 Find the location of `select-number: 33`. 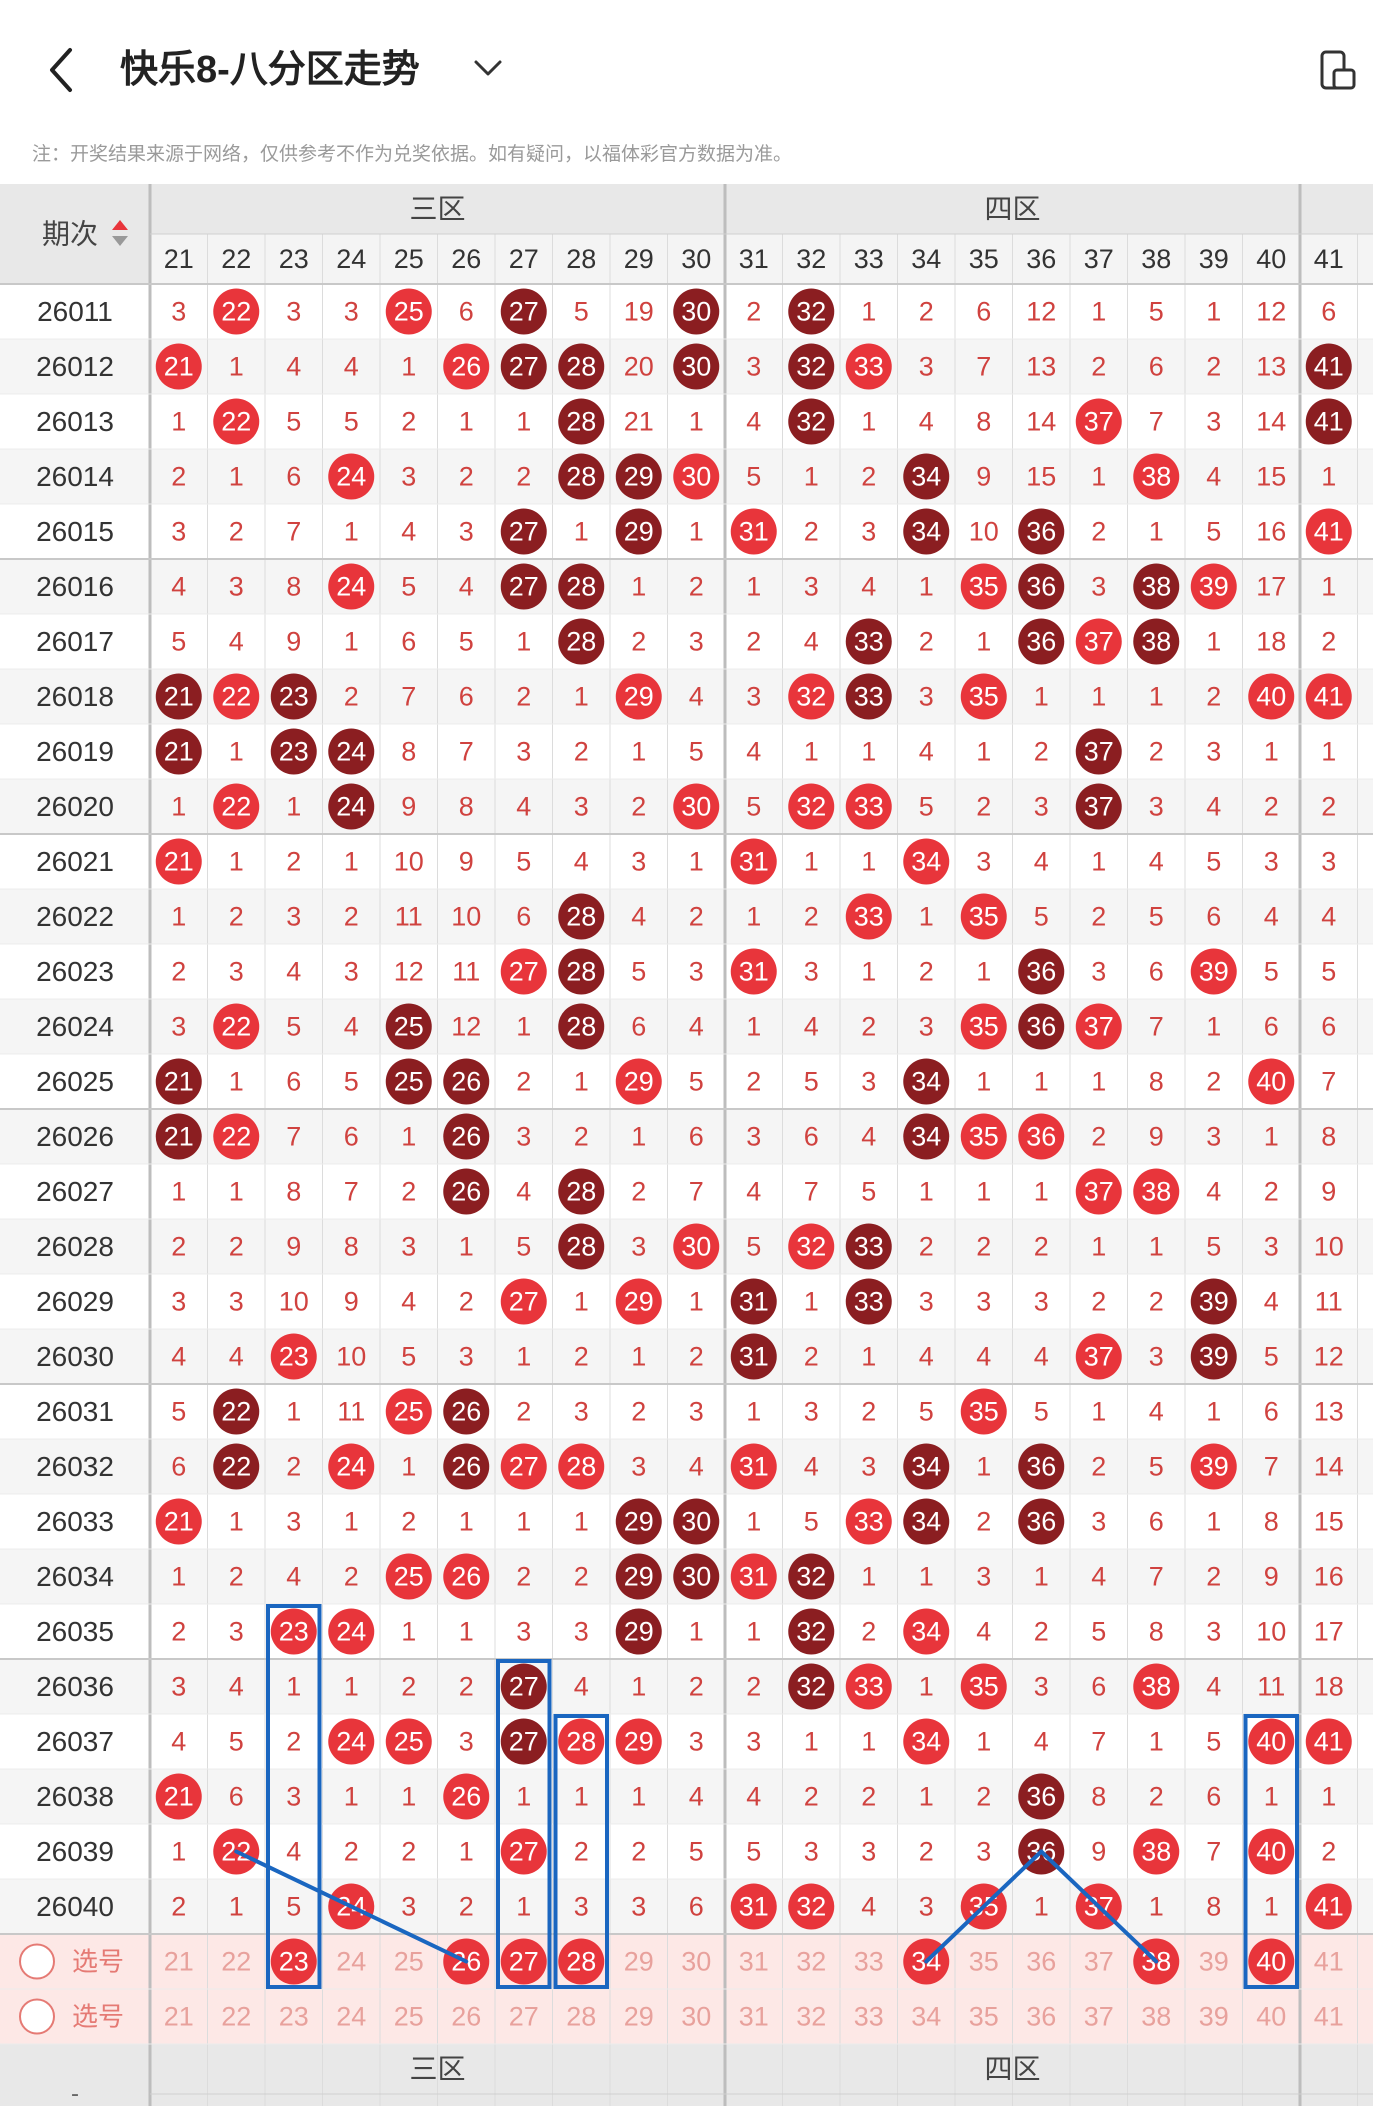

select-number: 33 is located at coordinates (869, 1962).